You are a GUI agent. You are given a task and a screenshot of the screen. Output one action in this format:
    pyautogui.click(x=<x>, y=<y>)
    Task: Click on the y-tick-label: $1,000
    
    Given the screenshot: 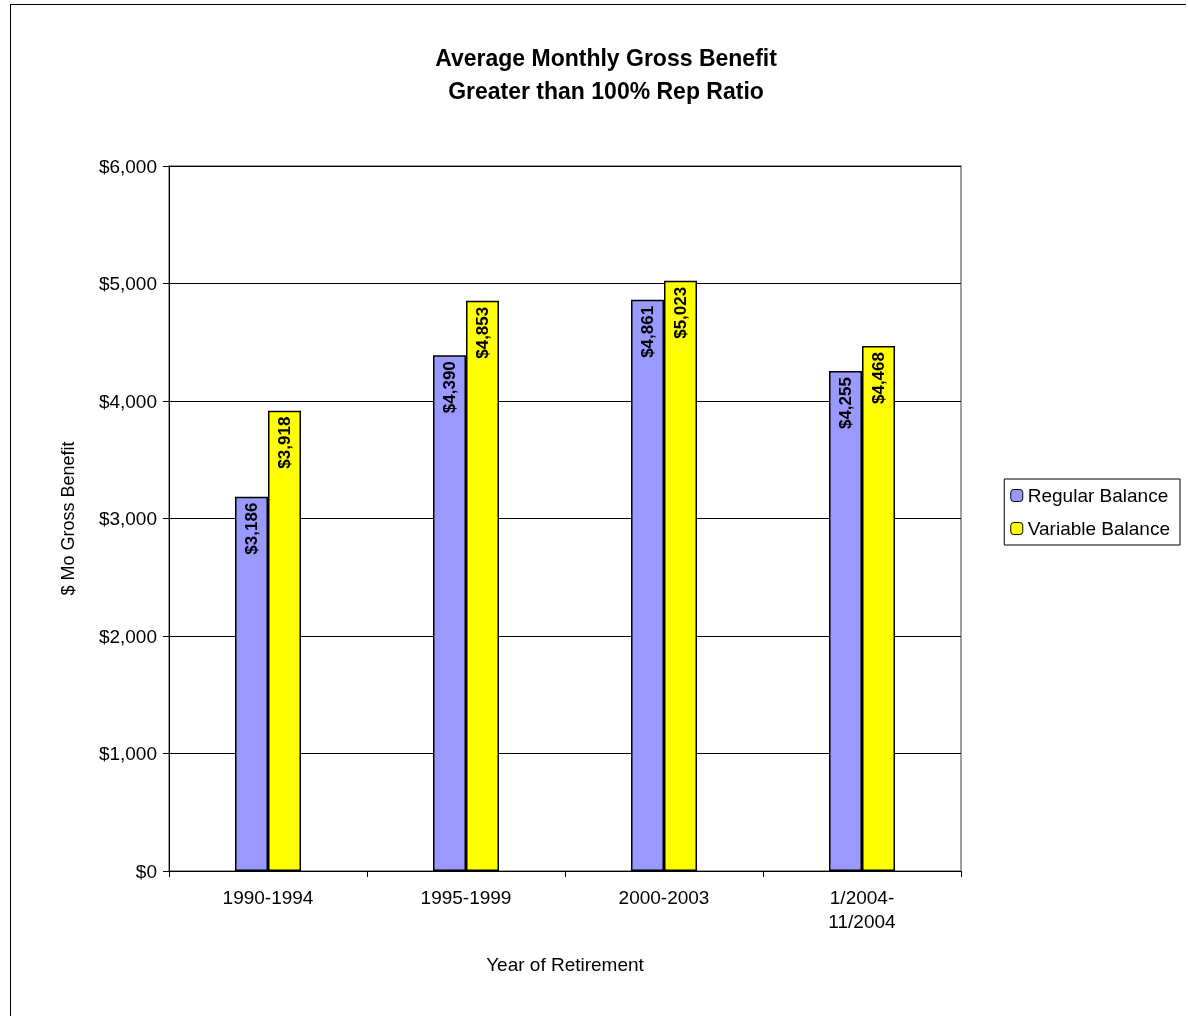 What is the action you would take?
    pyautogui.click(x=127, y=753)
    